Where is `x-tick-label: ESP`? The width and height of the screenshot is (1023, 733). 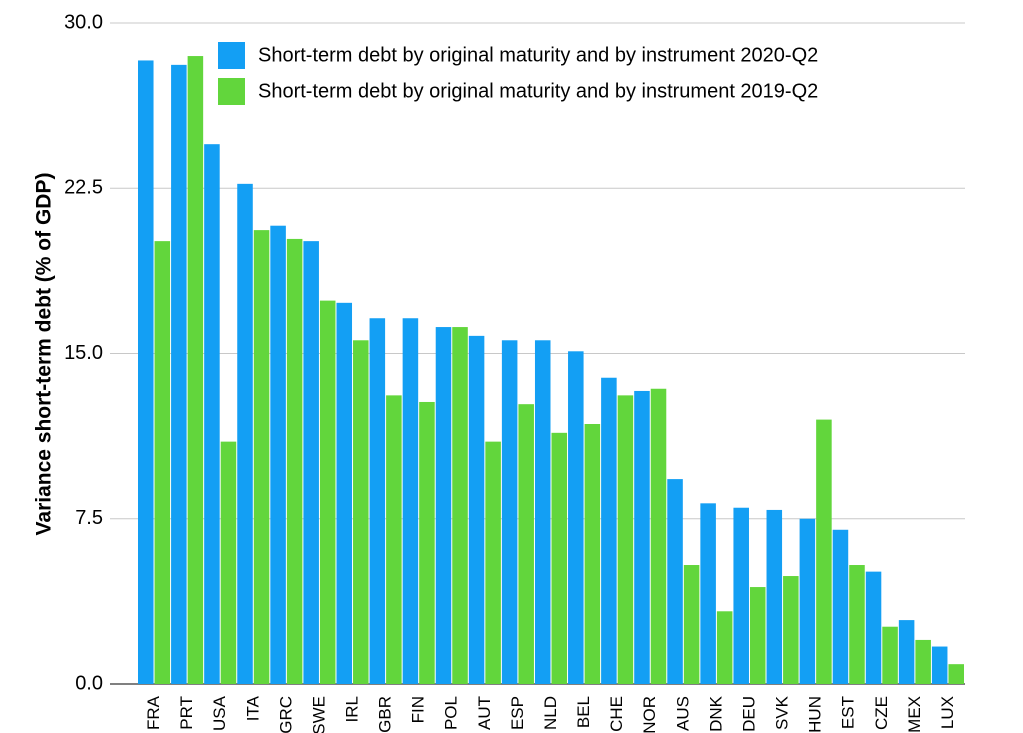
x-tick-label: ESP is located at coordinates (517, 713).